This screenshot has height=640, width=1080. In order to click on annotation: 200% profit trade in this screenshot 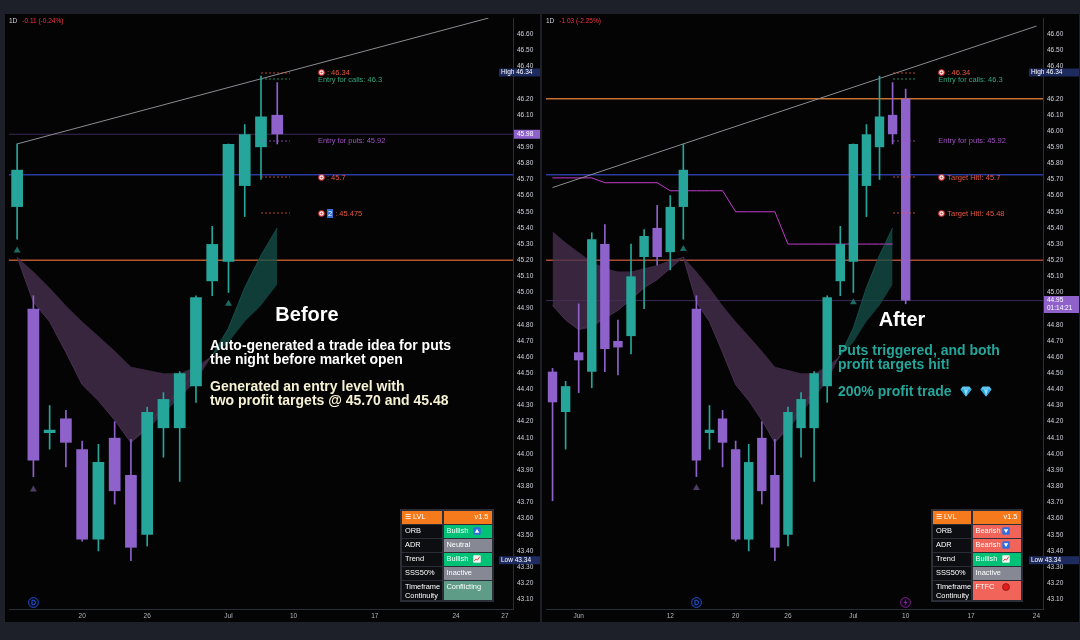, I will do `click(895, 391)`.